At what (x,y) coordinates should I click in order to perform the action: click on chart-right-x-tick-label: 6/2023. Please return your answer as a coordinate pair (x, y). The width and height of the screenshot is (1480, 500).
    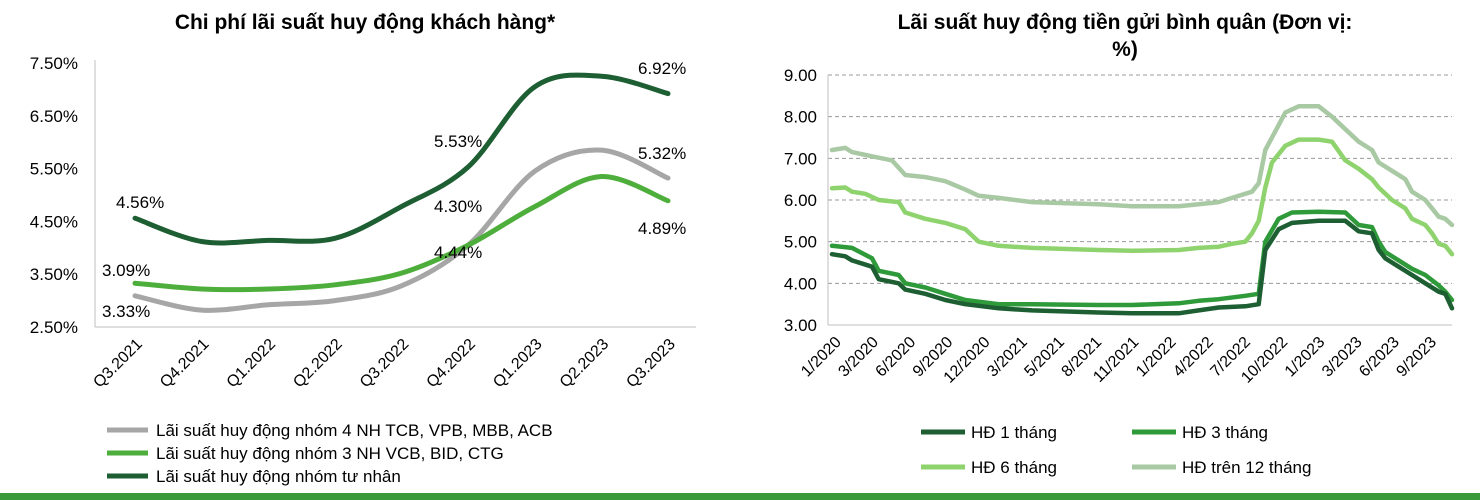
    Looking at the image, I should click on (1379, 357).